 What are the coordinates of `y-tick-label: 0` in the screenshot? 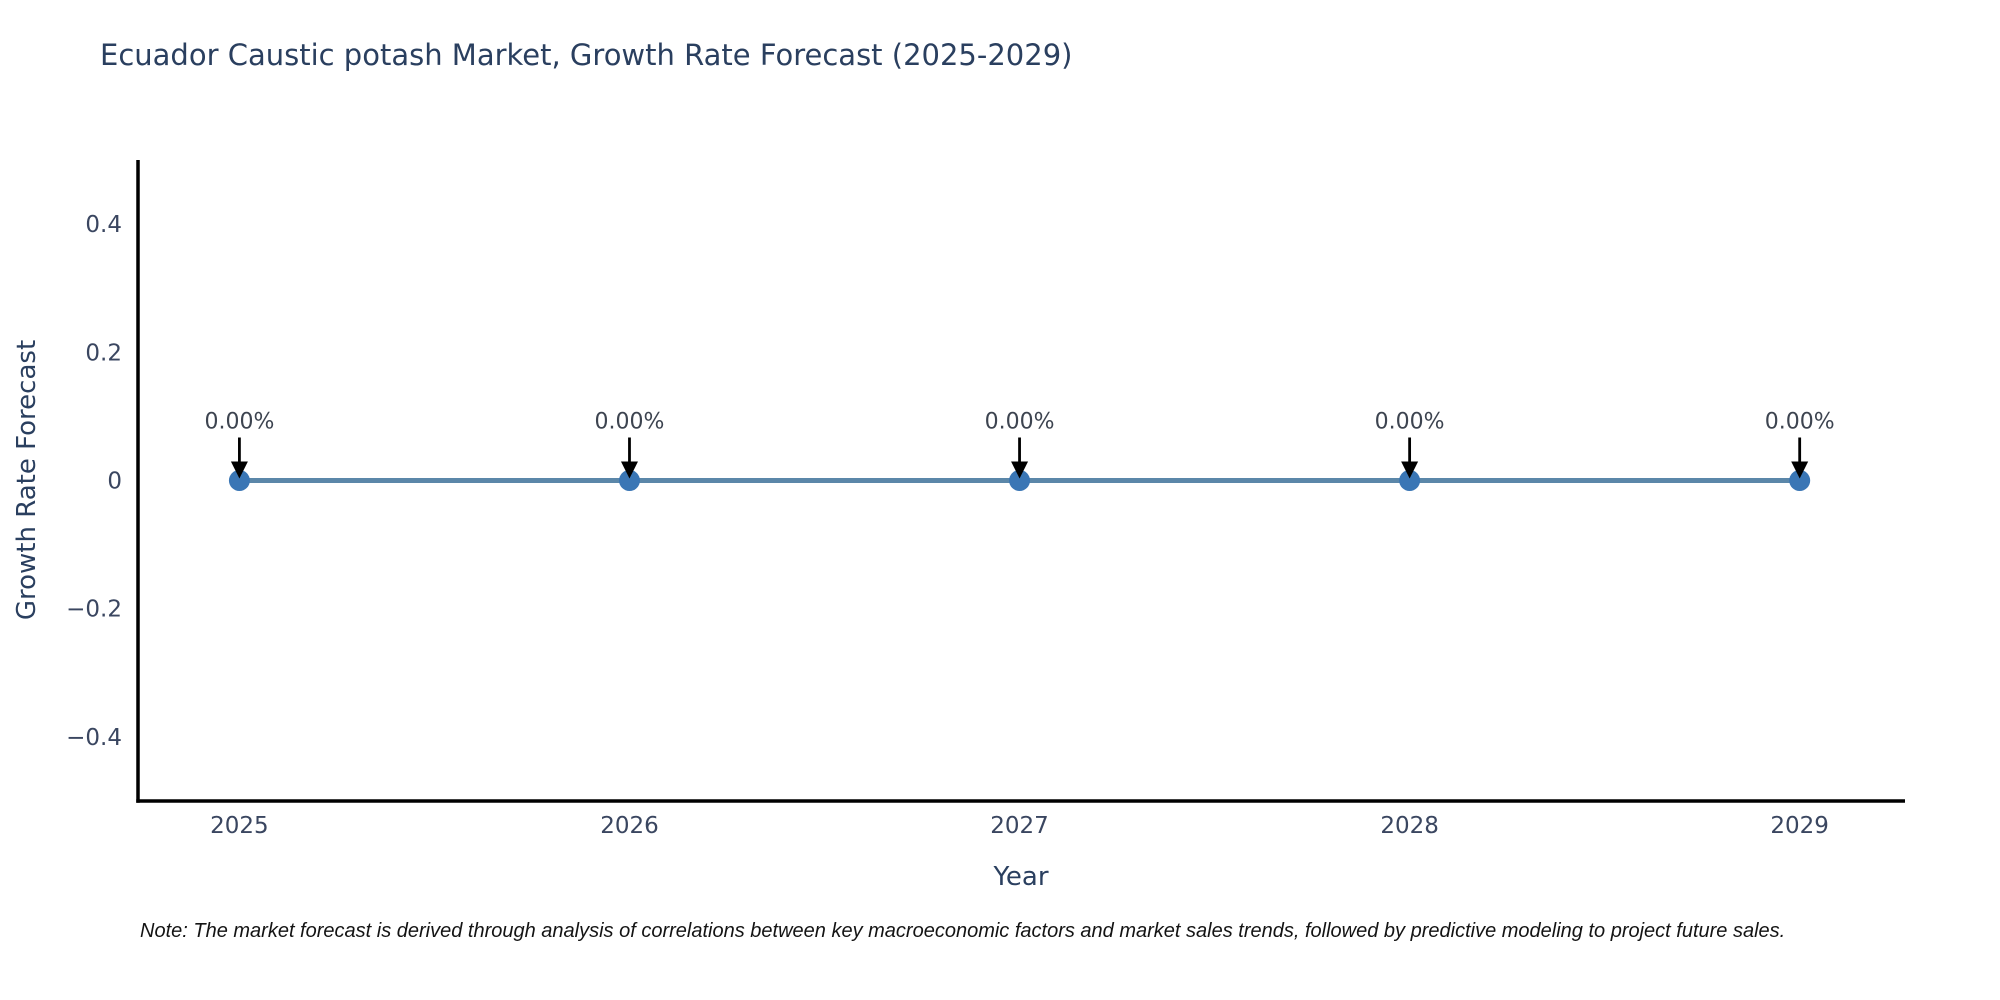 It's located at (114, 482).